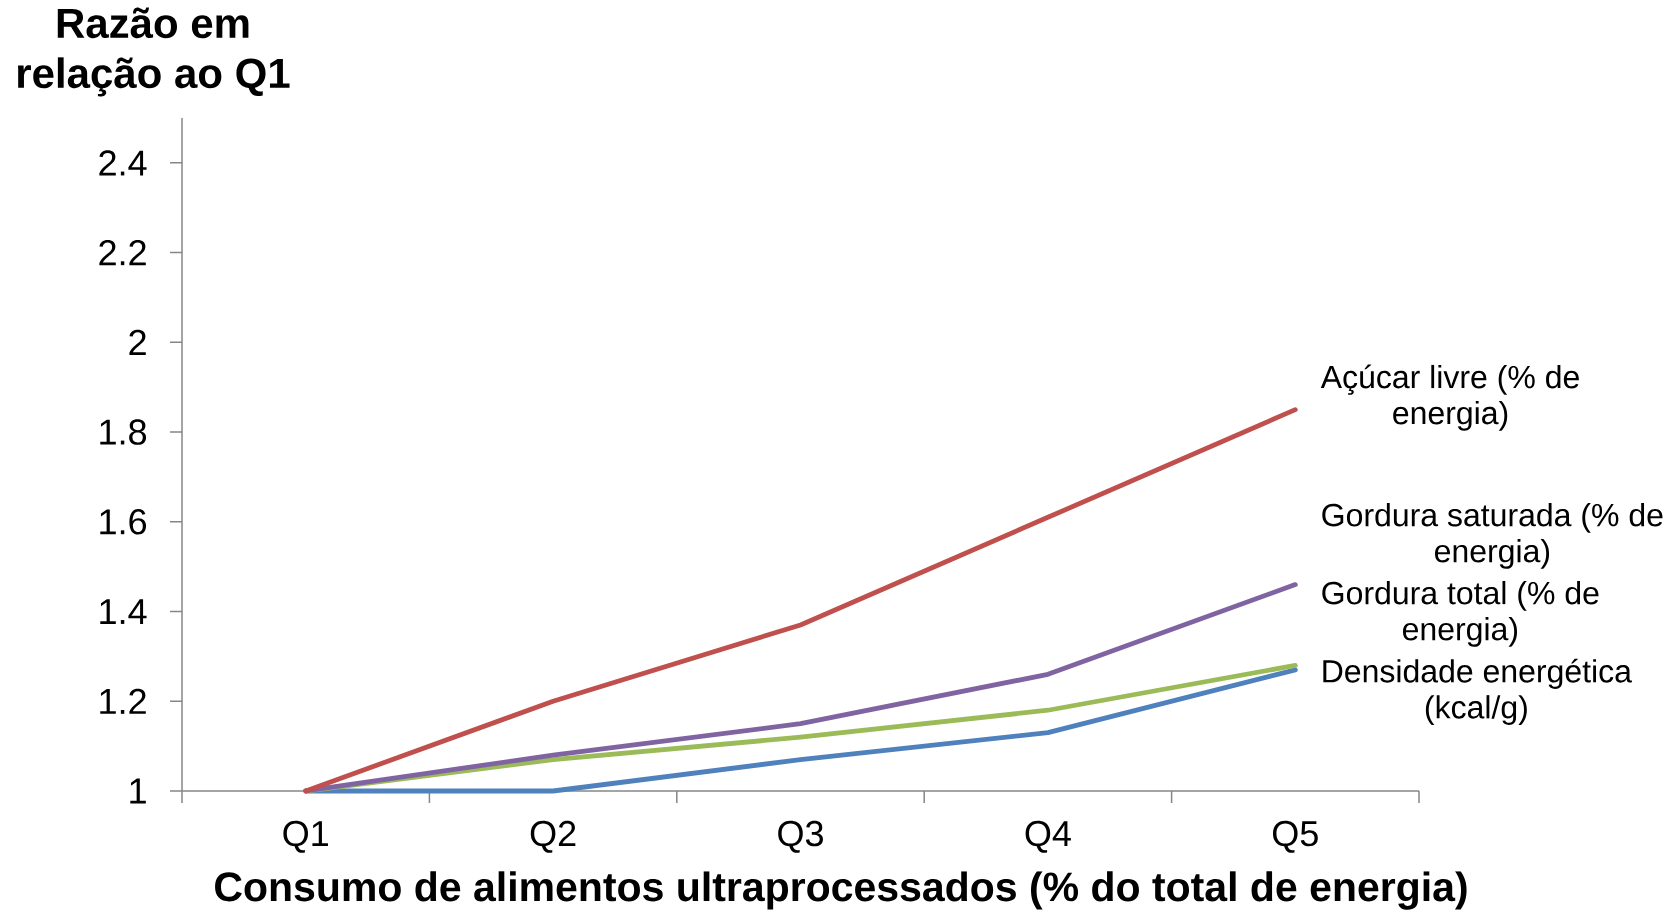 The height and width of the screenshot is (911, 1670). I want to click on x-axis-title: Consumo de alimentos ultraprocessados (% do total de energia), so click(841, 890).